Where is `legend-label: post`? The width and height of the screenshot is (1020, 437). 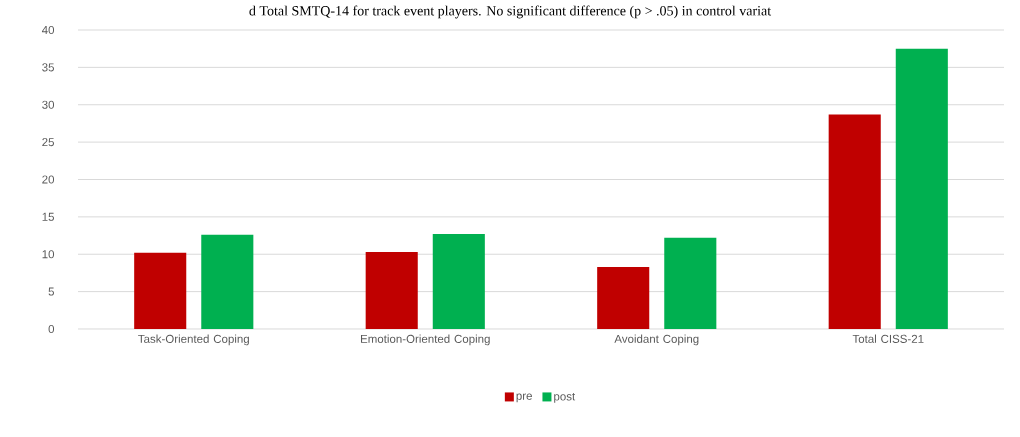 legend-label: post is located at coordinates (565, 397).